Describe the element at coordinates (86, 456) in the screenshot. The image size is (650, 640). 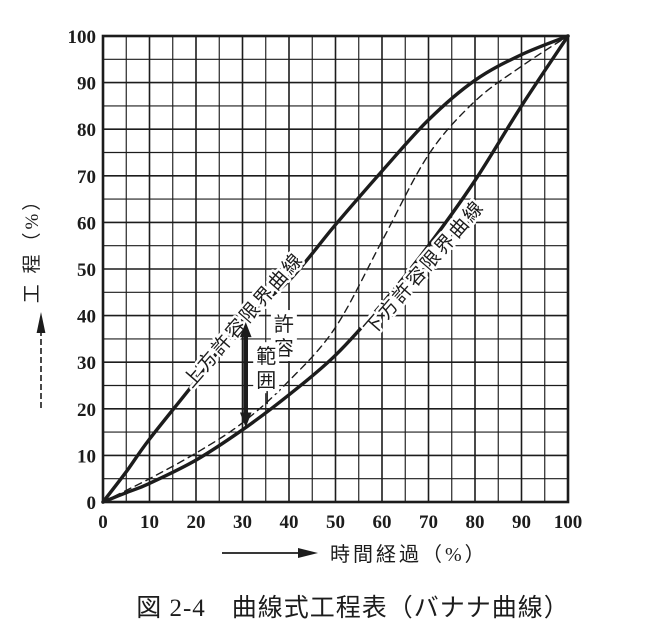
I see `y-tick-label: 10` at that location.